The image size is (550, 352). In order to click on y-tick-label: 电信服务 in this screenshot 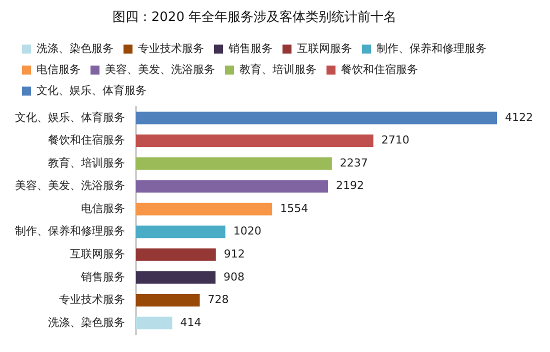, I will do `click(103, 208)`.